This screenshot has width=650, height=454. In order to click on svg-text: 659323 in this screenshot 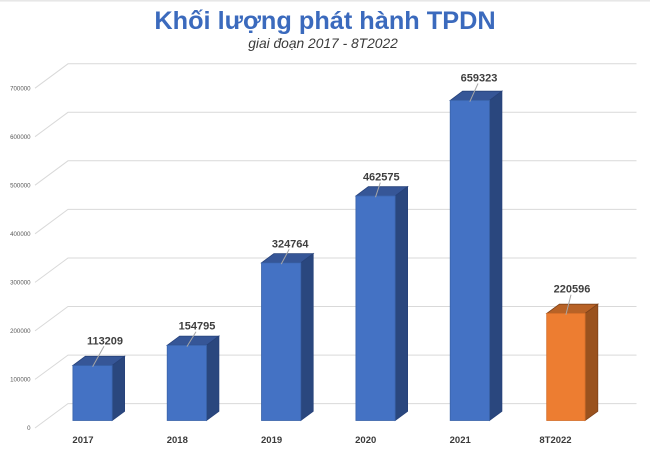, I will do `click(479, 79)`.